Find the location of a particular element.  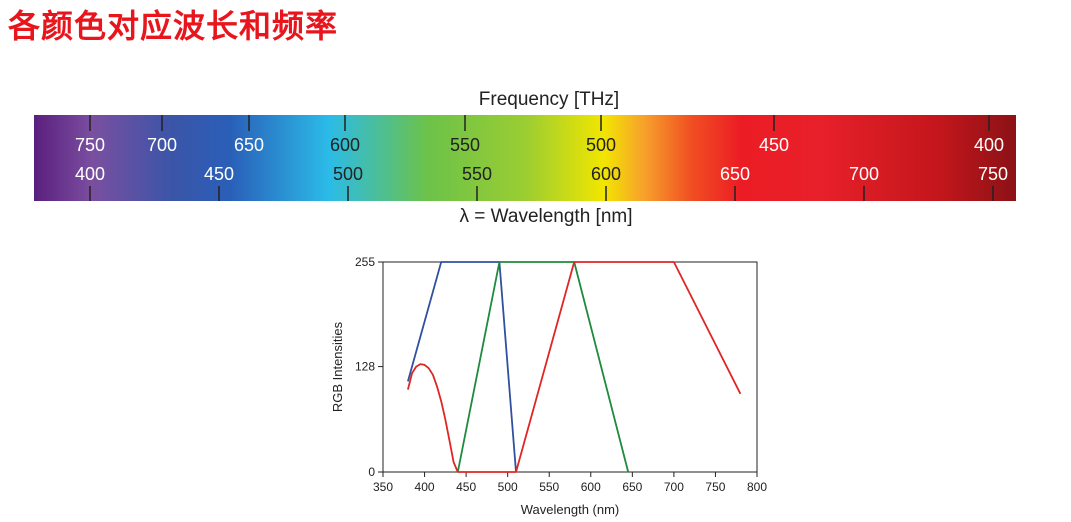

wavelength-axis-label: λ = Wavelength [nm] is located at coordinates (546, 216).